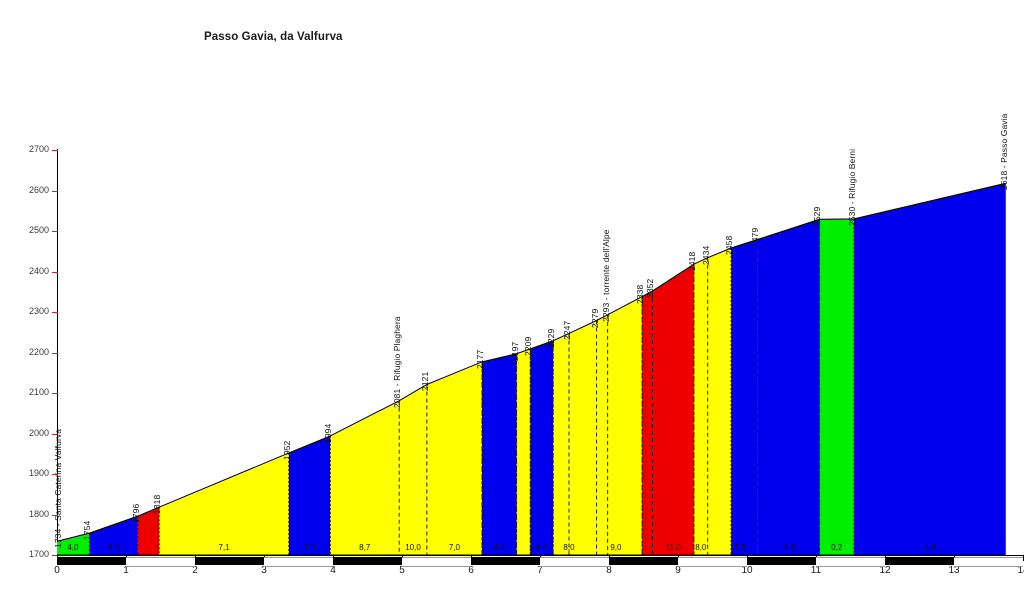  I want to click on x-axis-tick-label: 1, so click(126, 570).